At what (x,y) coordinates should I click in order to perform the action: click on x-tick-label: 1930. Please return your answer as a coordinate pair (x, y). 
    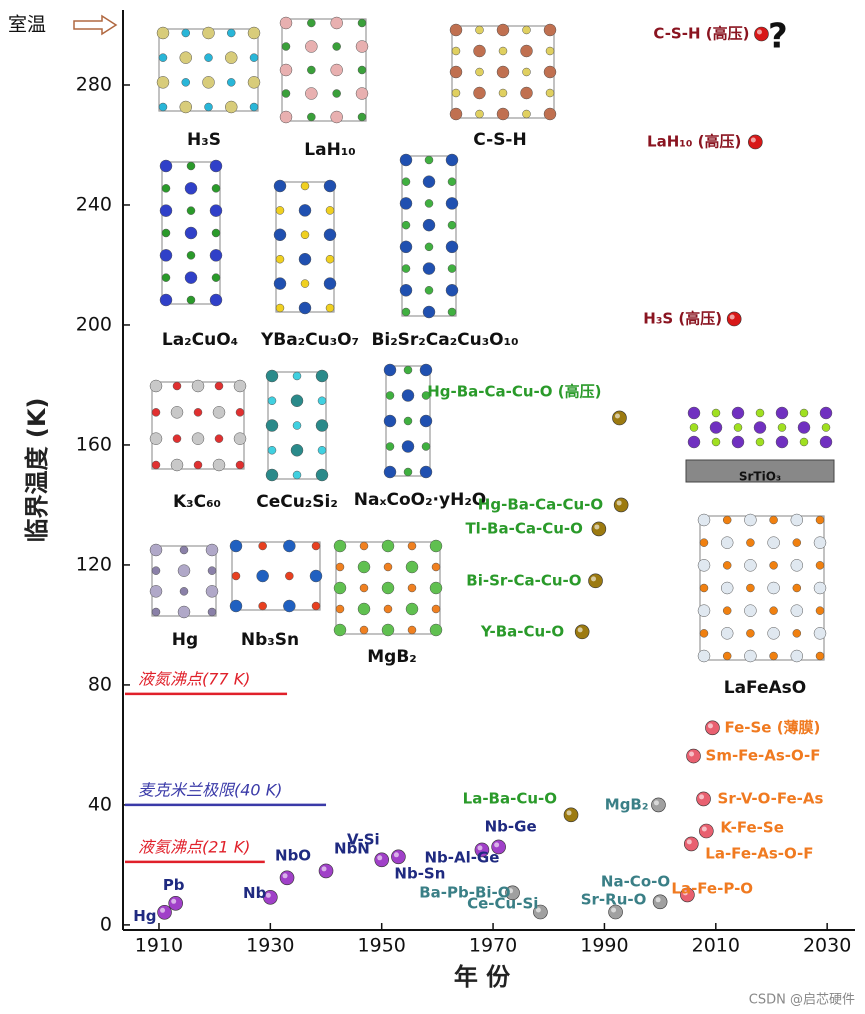
    Looking at the image, I should click on (270, 946).